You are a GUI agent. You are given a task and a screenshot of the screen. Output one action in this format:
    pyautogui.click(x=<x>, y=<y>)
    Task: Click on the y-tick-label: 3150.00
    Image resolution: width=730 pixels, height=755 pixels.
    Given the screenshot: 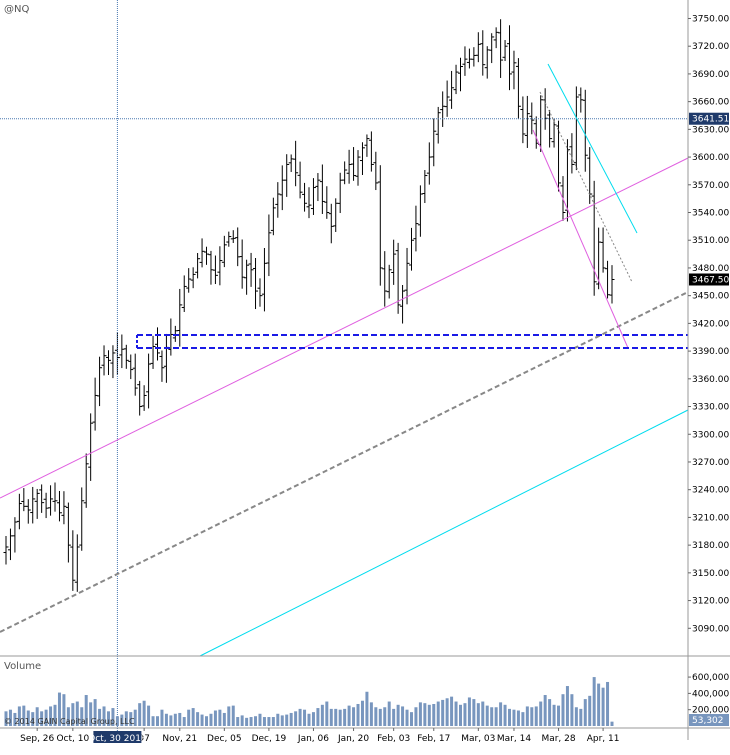 What is the action you would take?
    pyautogui.click(x=710, y=574)
    